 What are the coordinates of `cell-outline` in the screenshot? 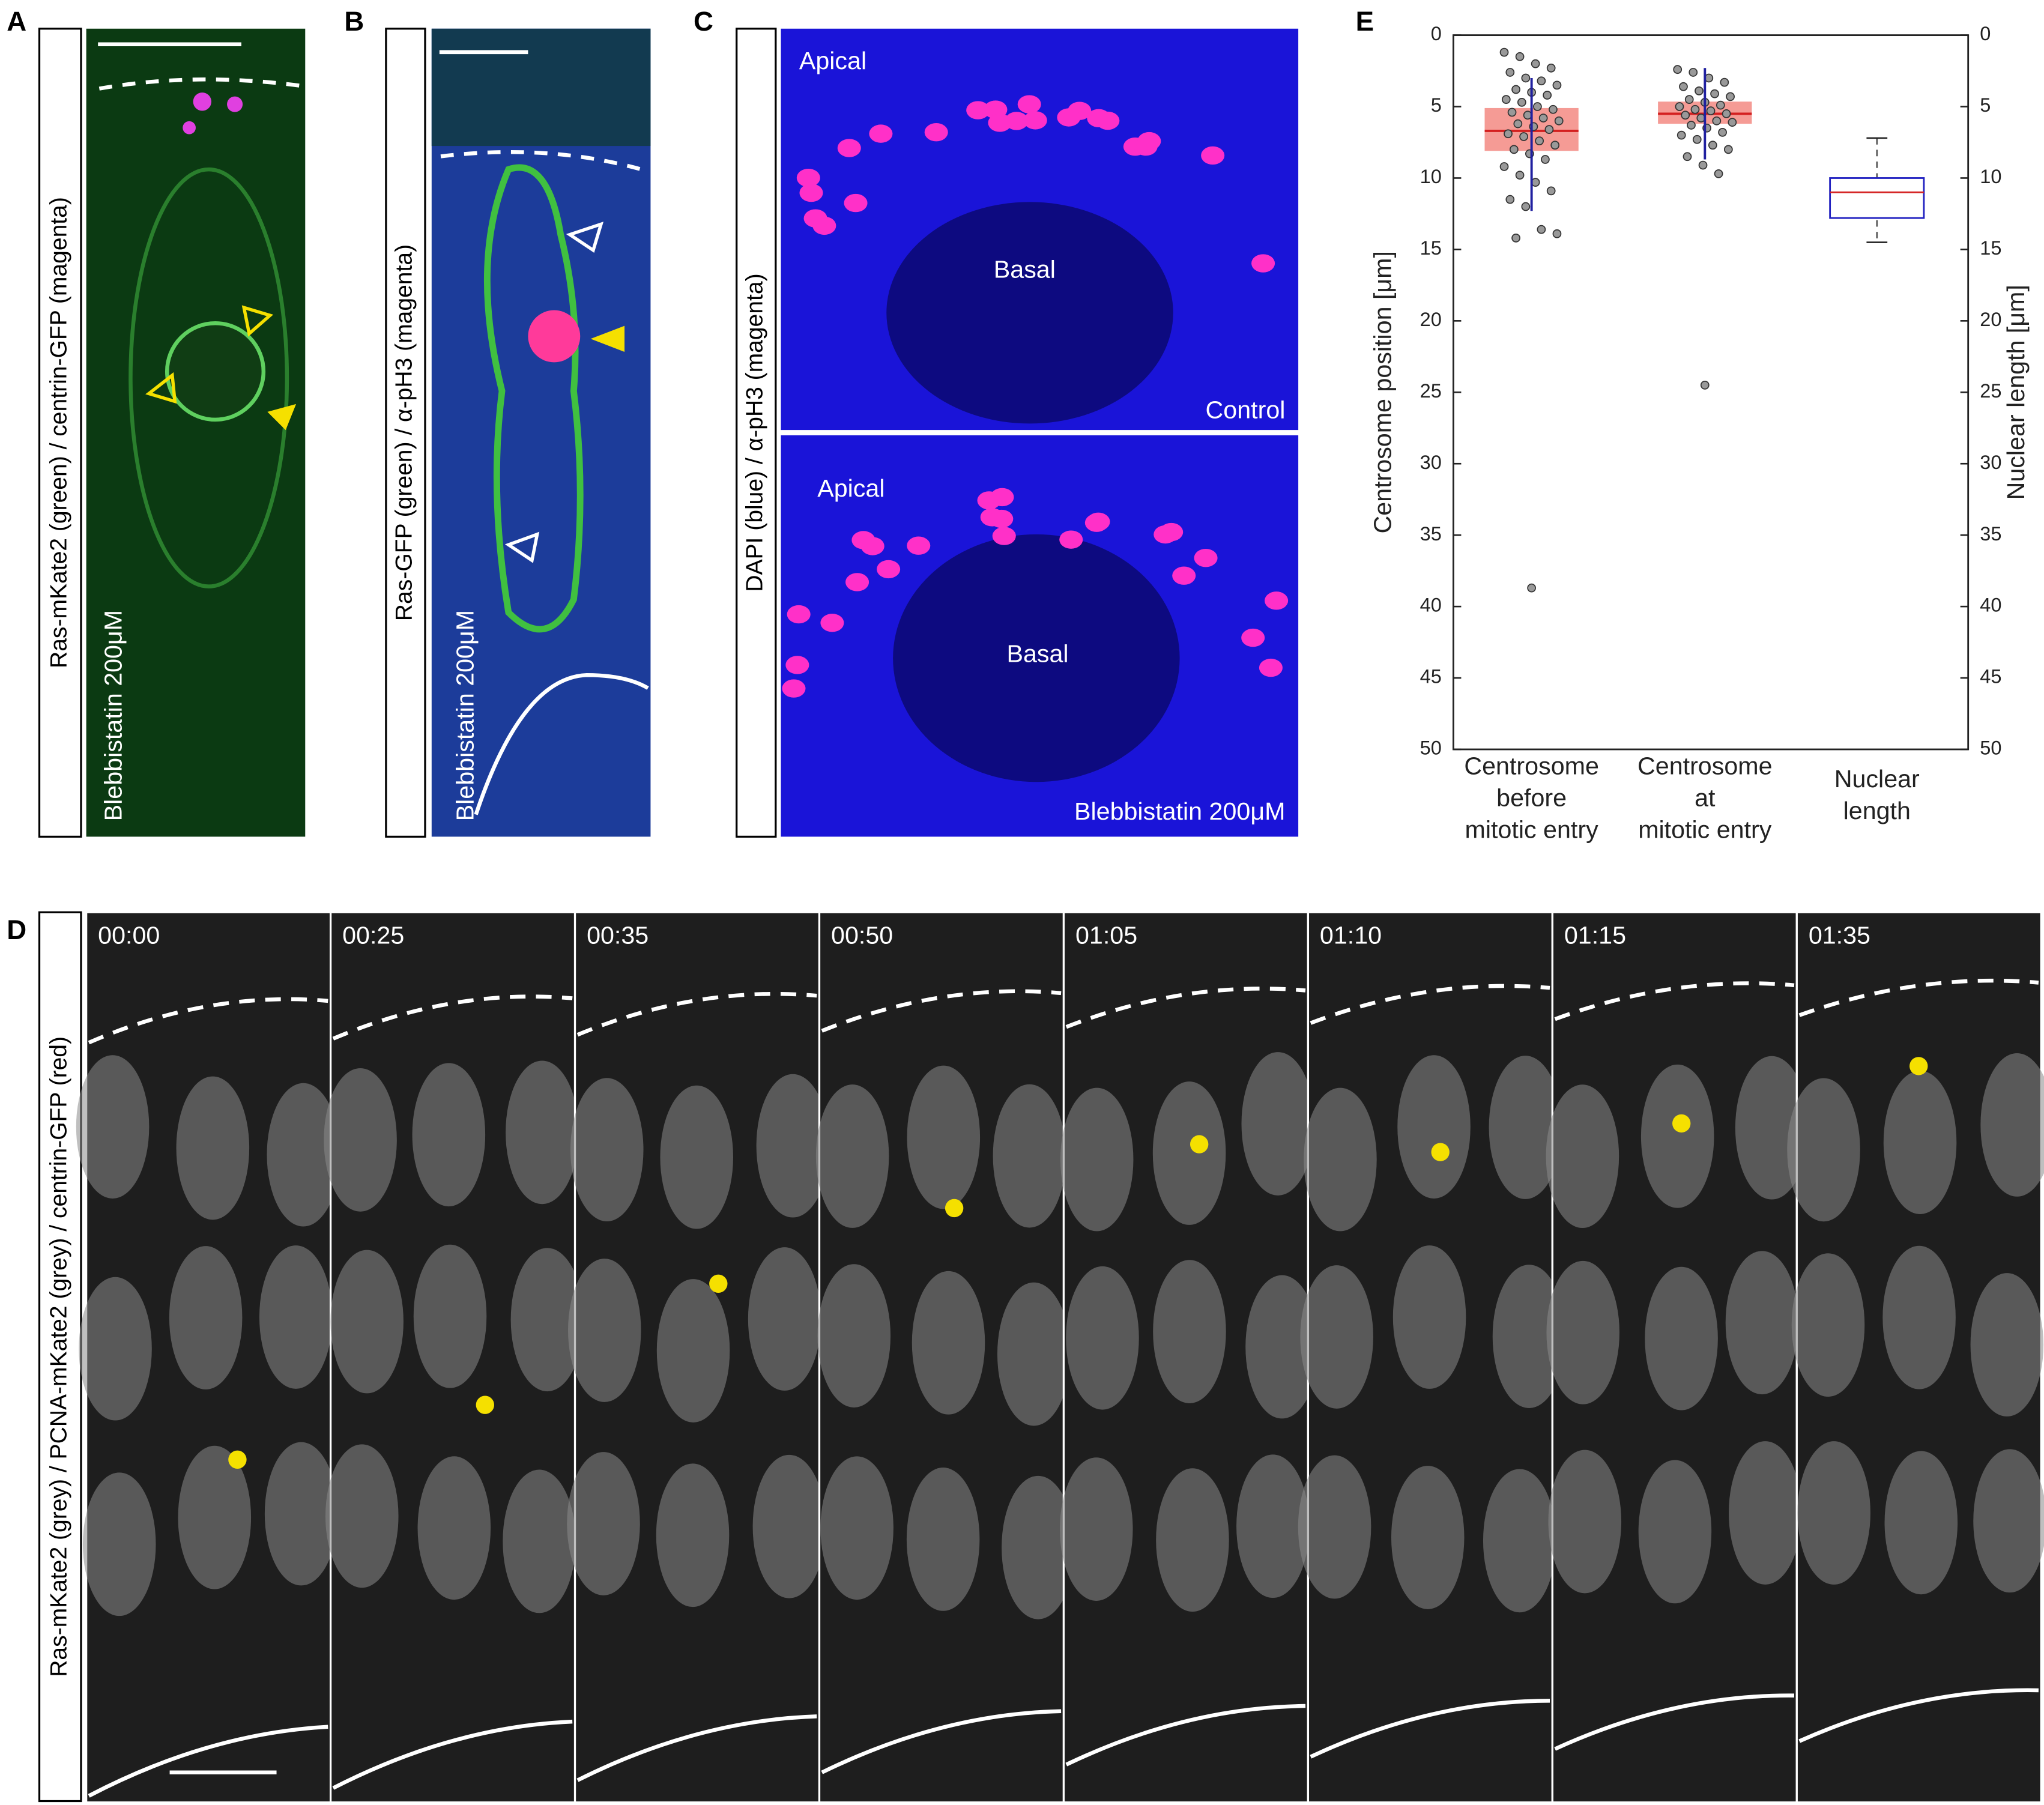 It's located at (533, 398).